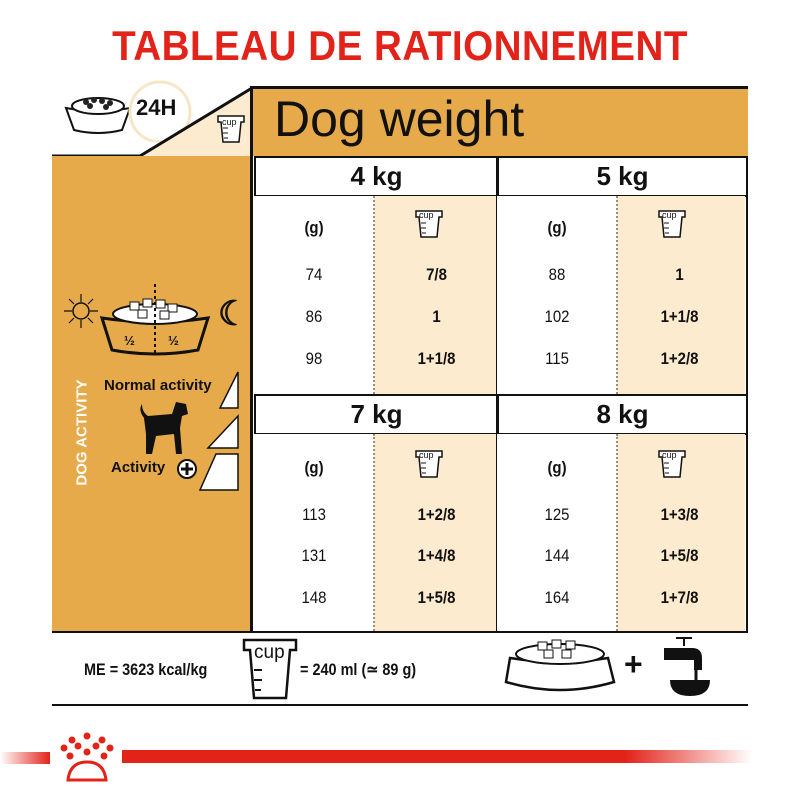 The width and height of the screenshot is (800, 800). Describe the element at coordinates (314, 358) in the screenshot. I see `grams-value: 98` at that location.